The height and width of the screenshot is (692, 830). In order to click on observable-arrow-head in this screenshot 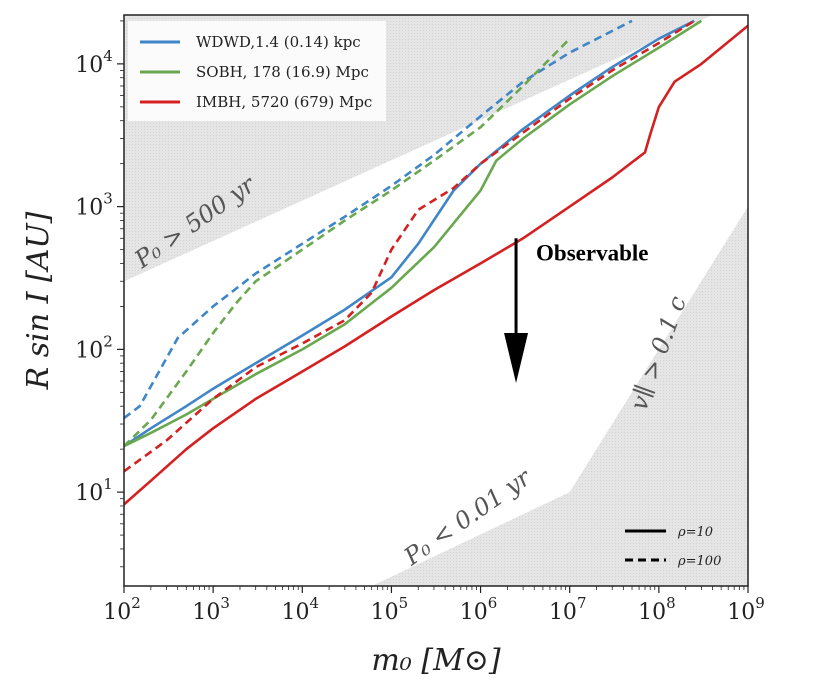, I will do `click(516, 358)`.